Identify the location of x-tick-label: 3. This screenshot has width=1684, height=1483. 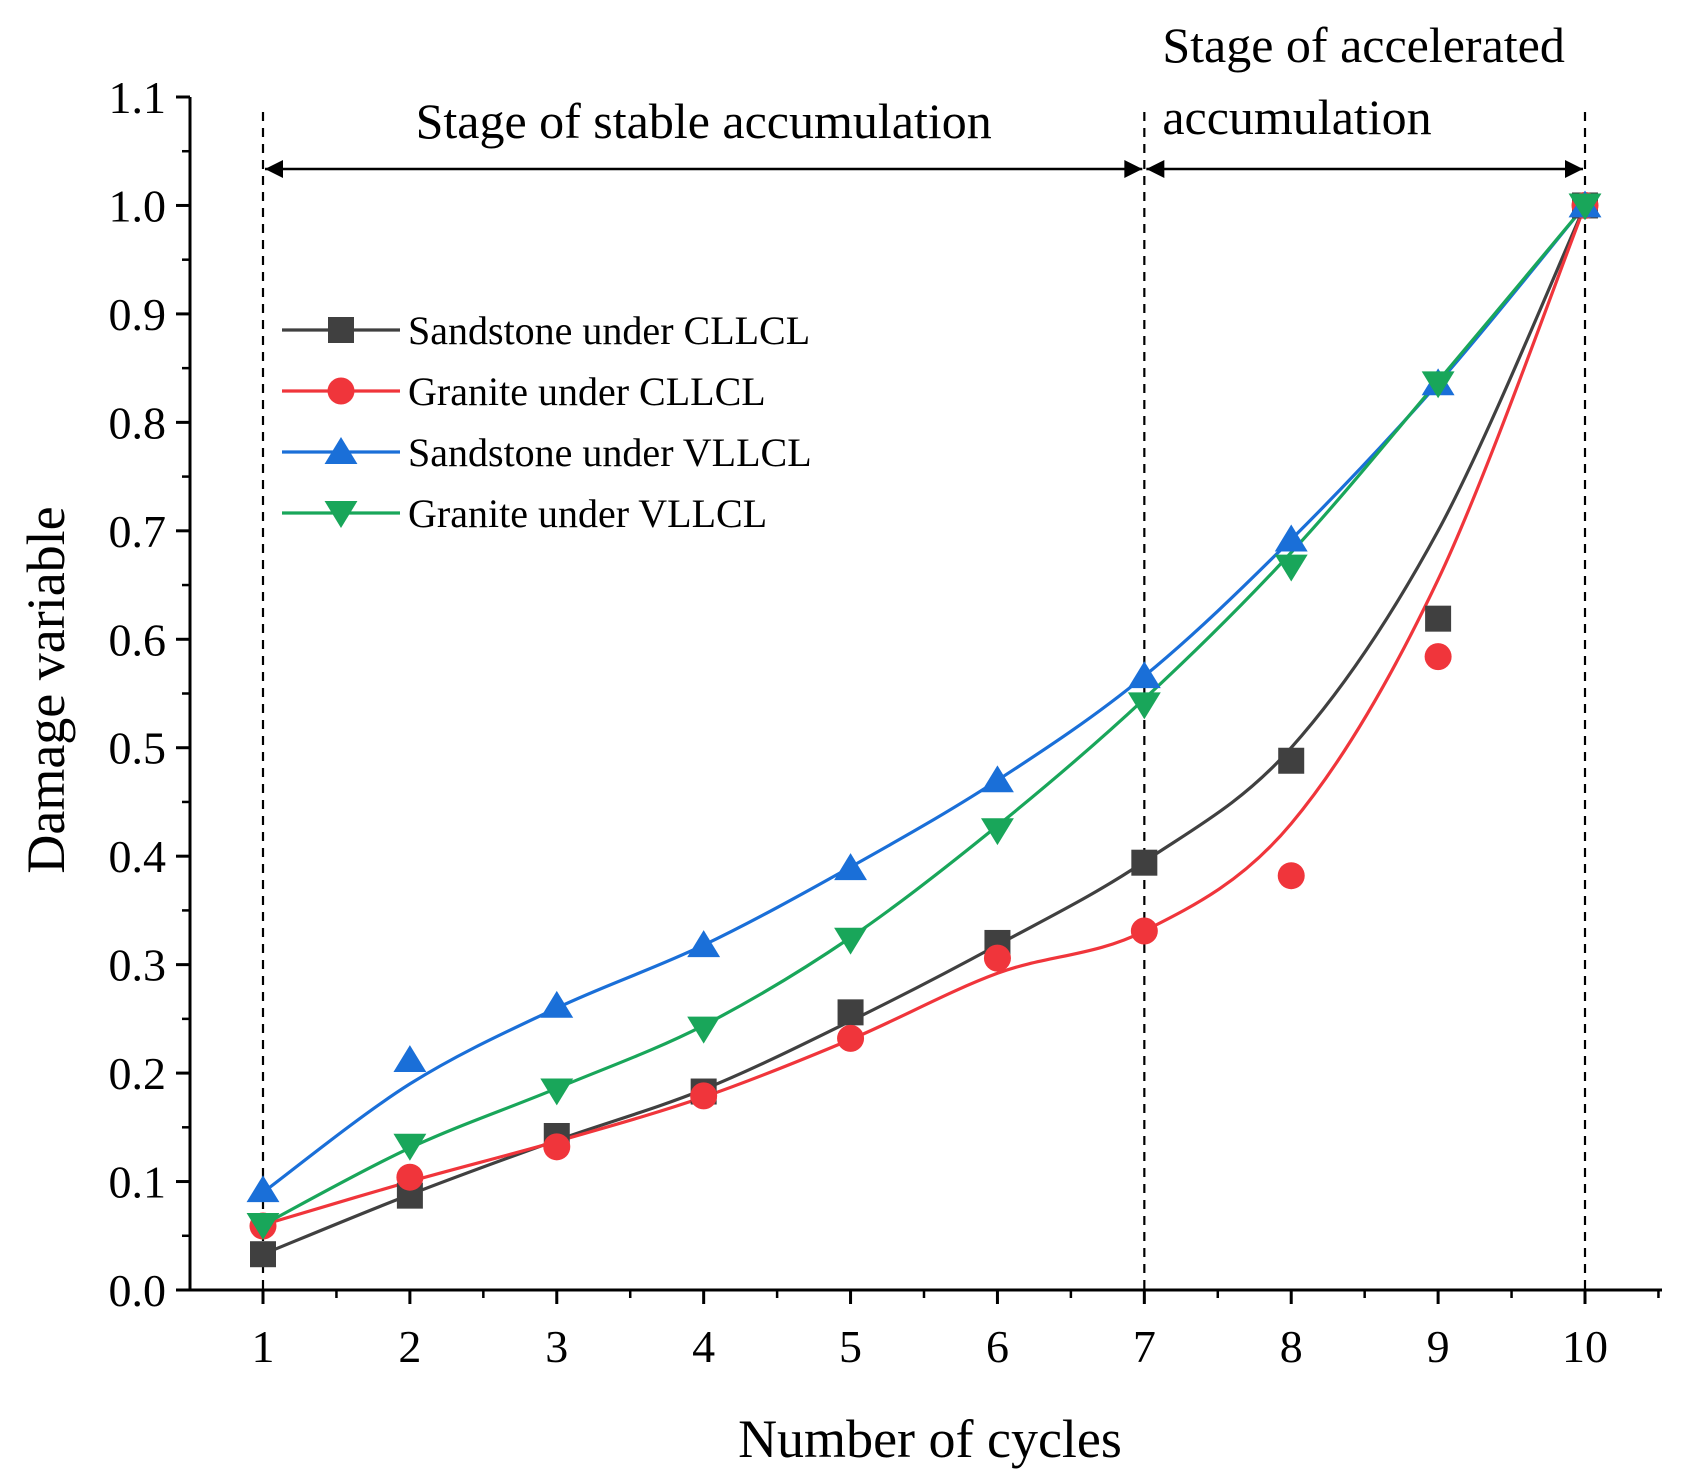
(556, 1346).